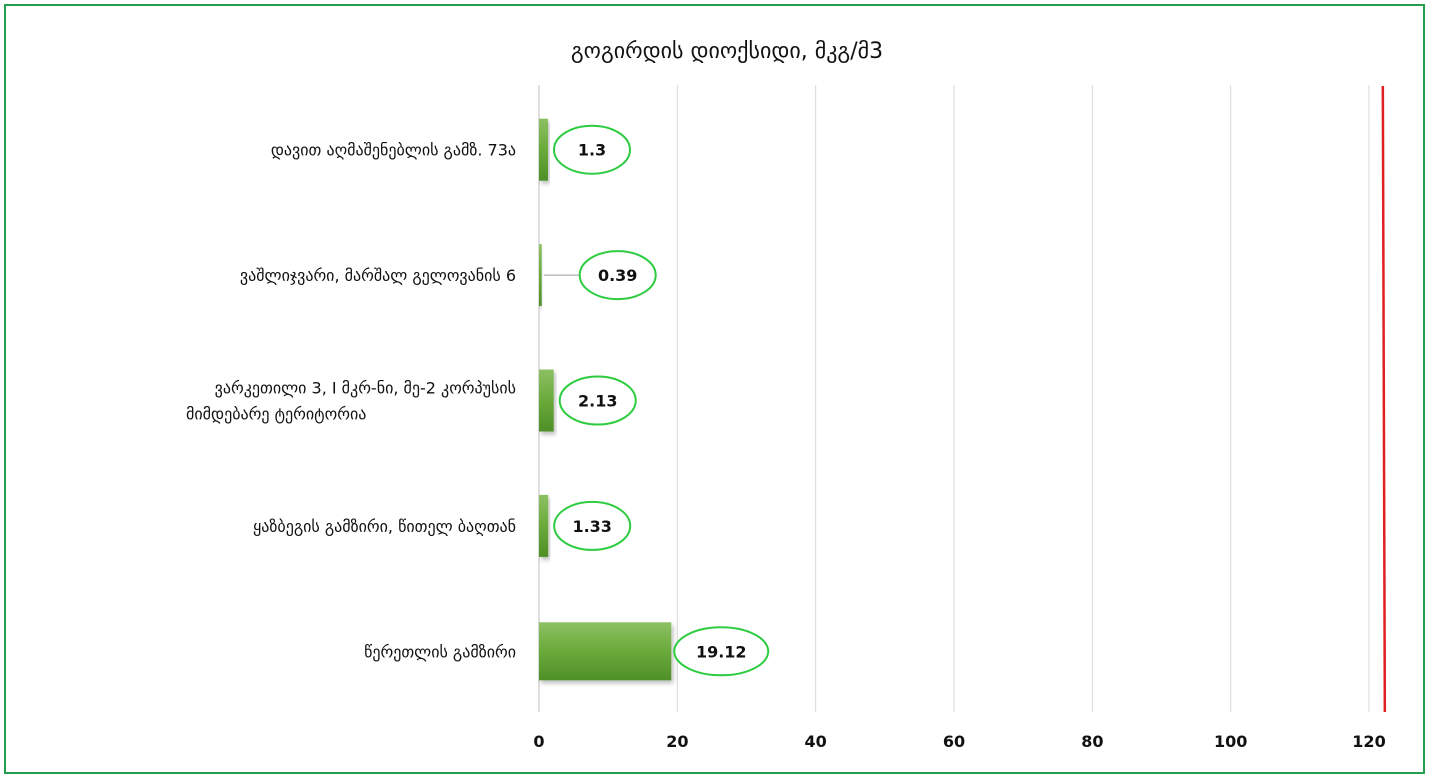 The height and width of the screenshot is (780, 1431). I want to click on data-label: 1.3, so click(592, 150).